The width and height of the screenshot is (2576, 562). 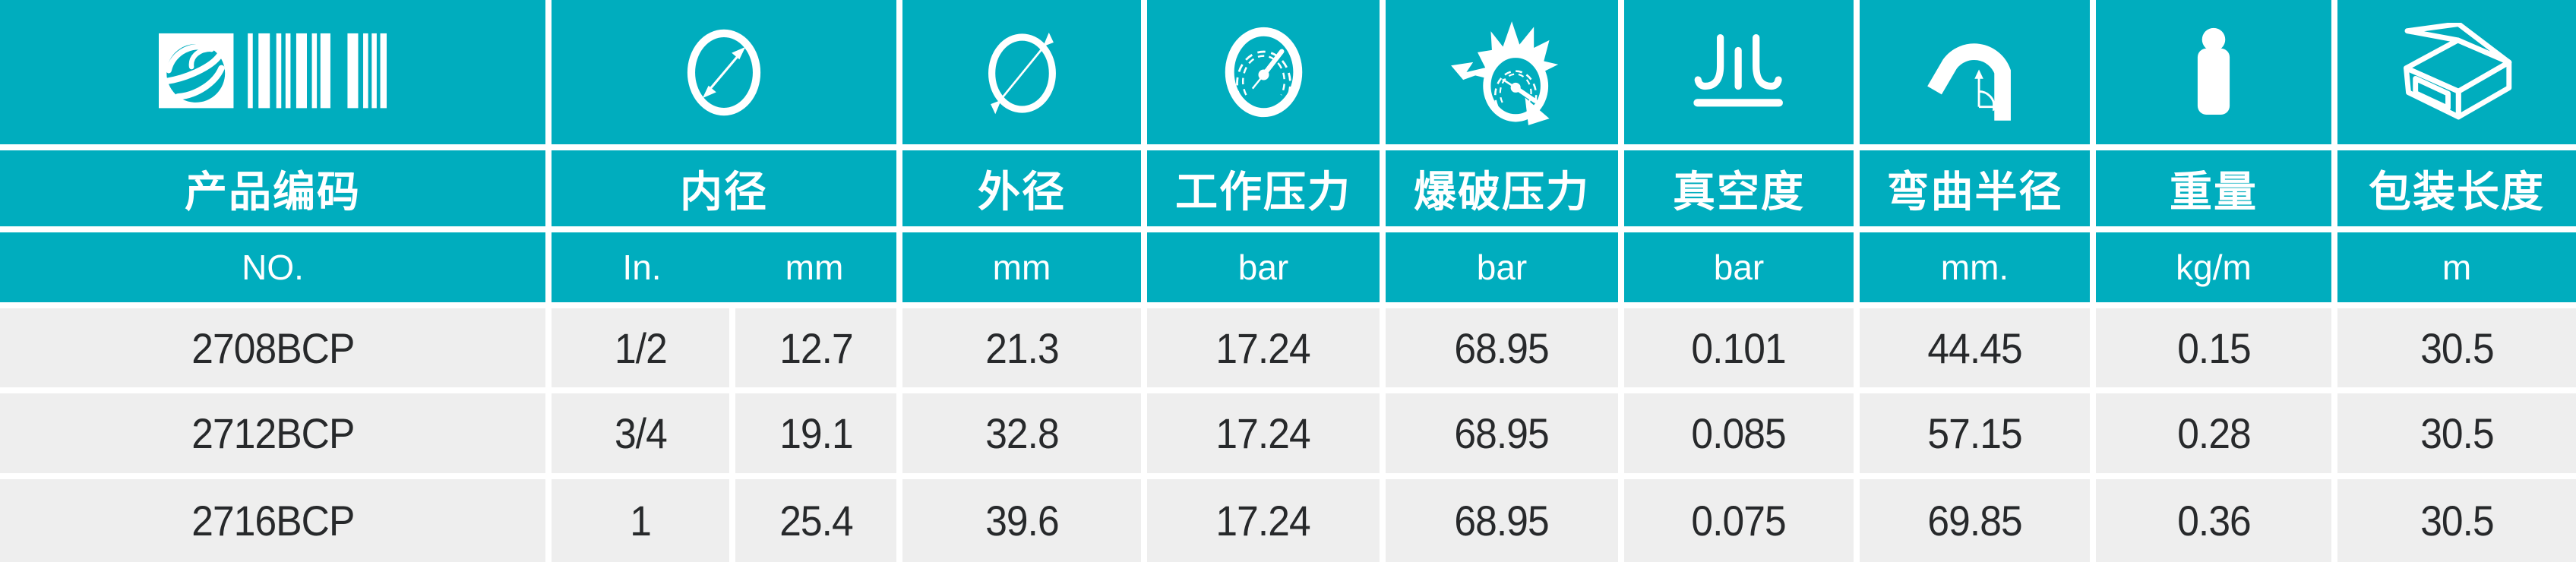 I want to click on cell-value: 39.6, so click(x=1022, y=521).